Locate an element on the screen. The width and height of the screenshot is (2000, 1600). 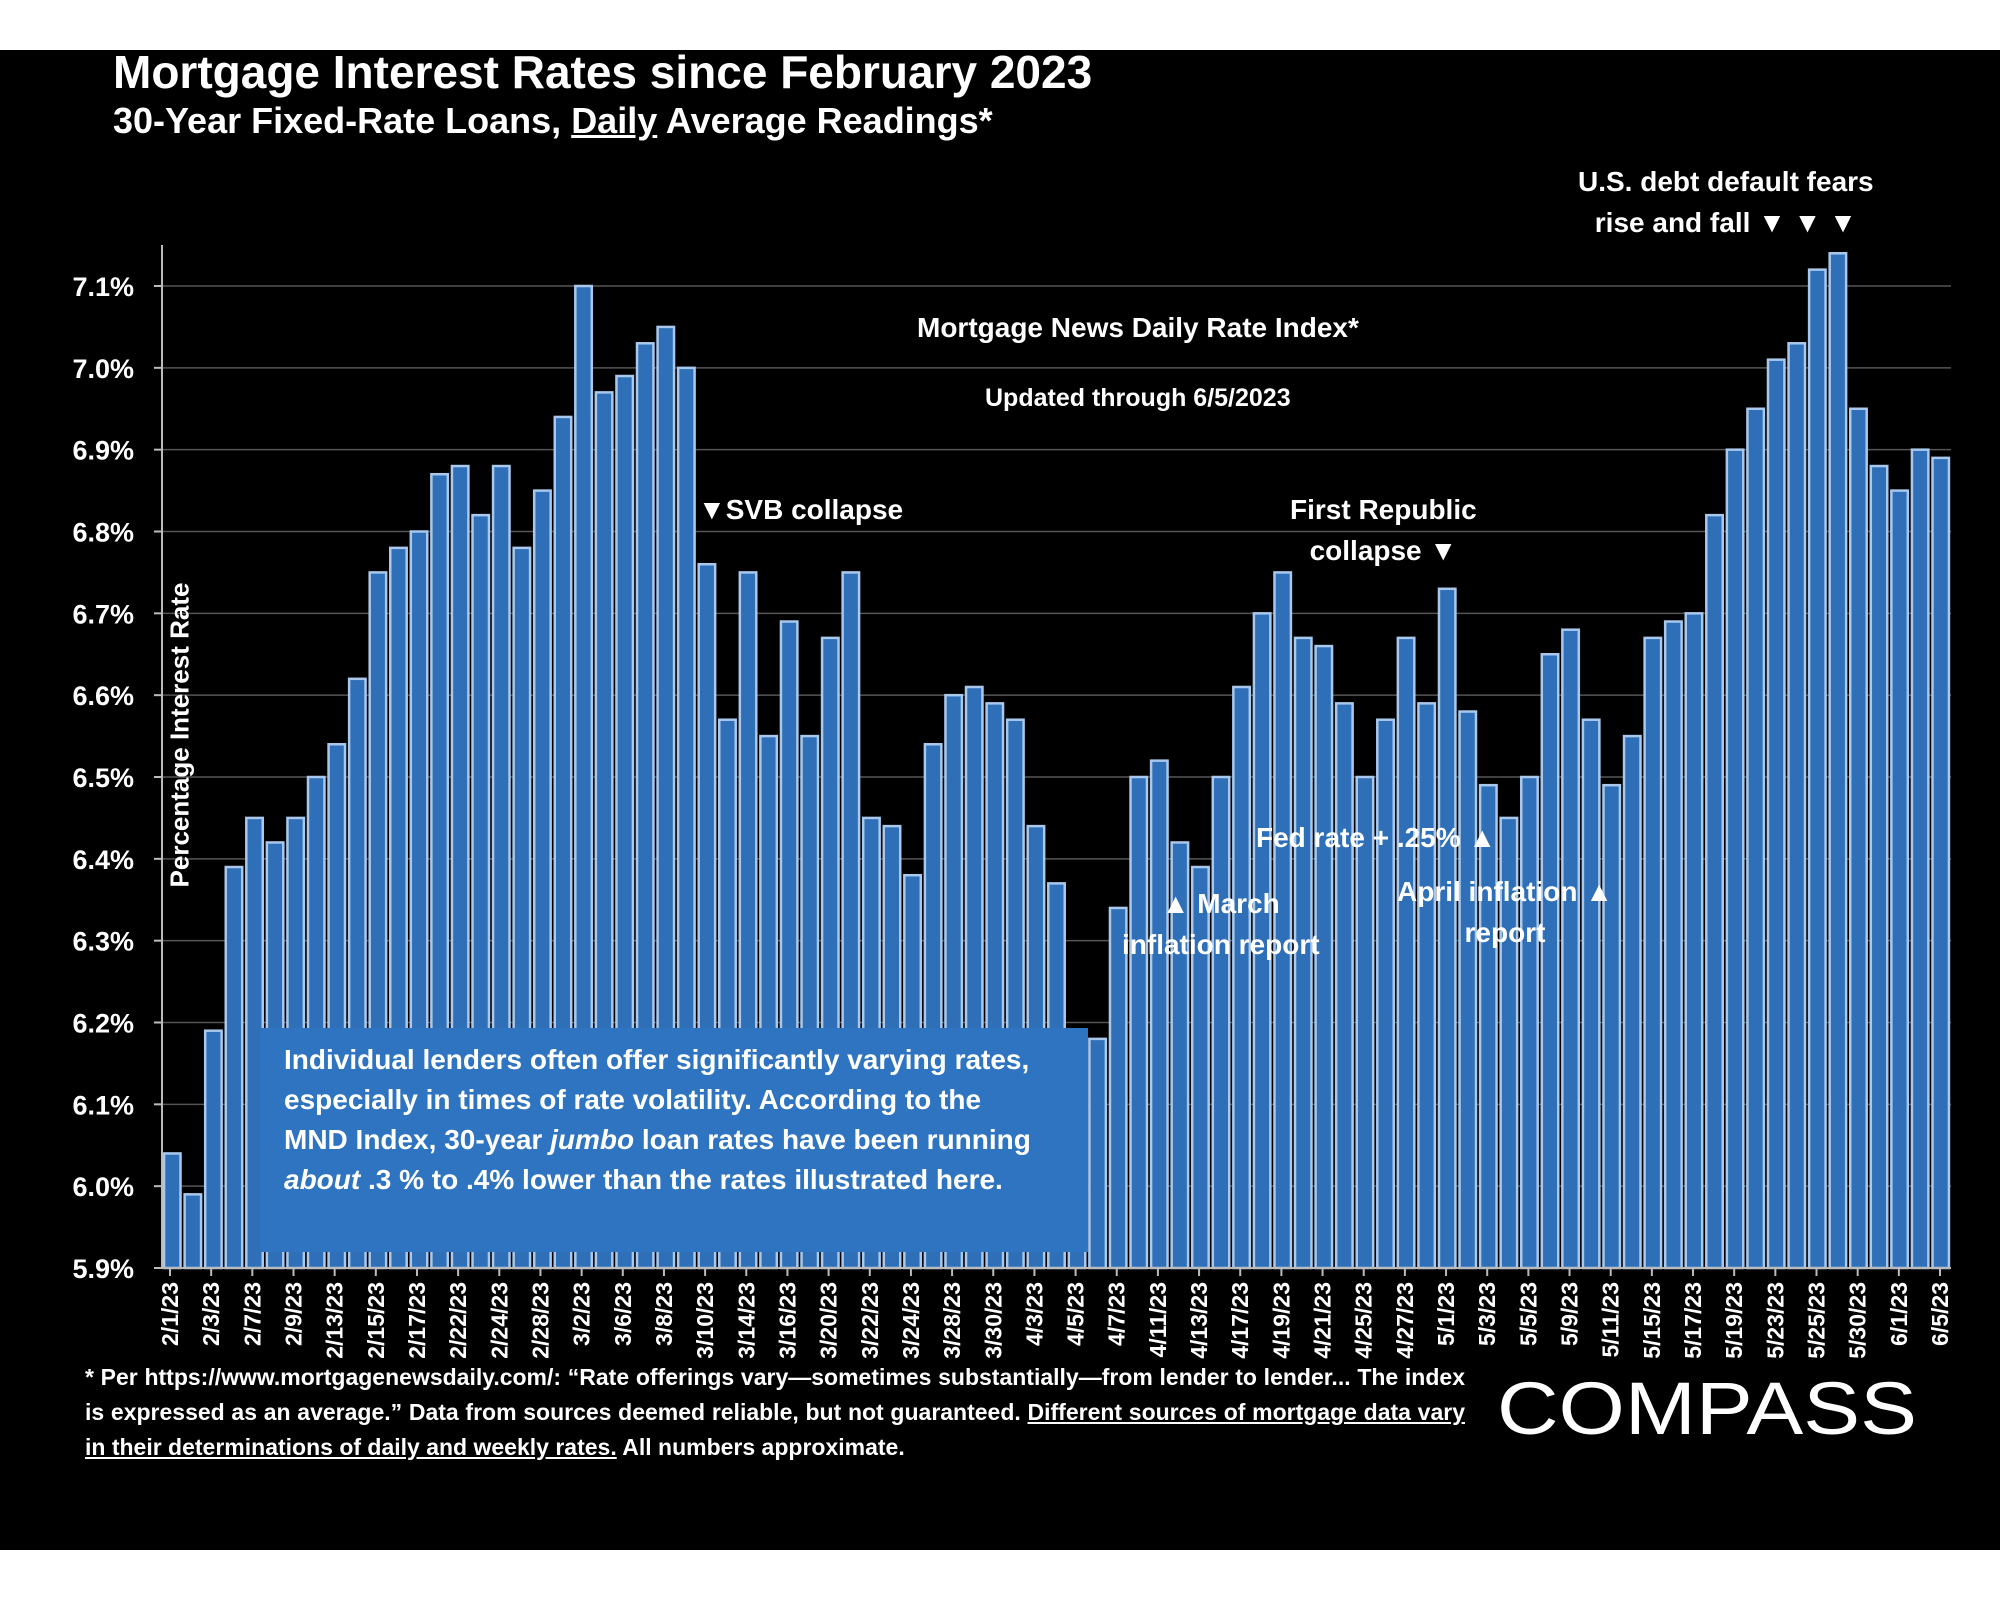
y-axis-label: Percentage Interest Rate is located at coordinates (179, 735).